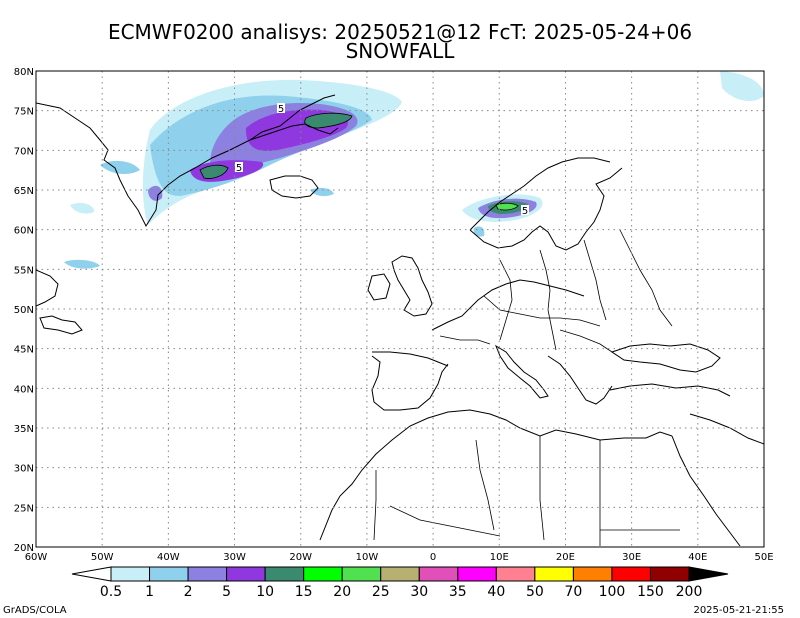 Image resolution: width=800 pixels, height=618 pixels. What do you see at coordinates (24, 429) in the screenshot?
I see `latitude-label: 35N` at bounding box center [24, 429].